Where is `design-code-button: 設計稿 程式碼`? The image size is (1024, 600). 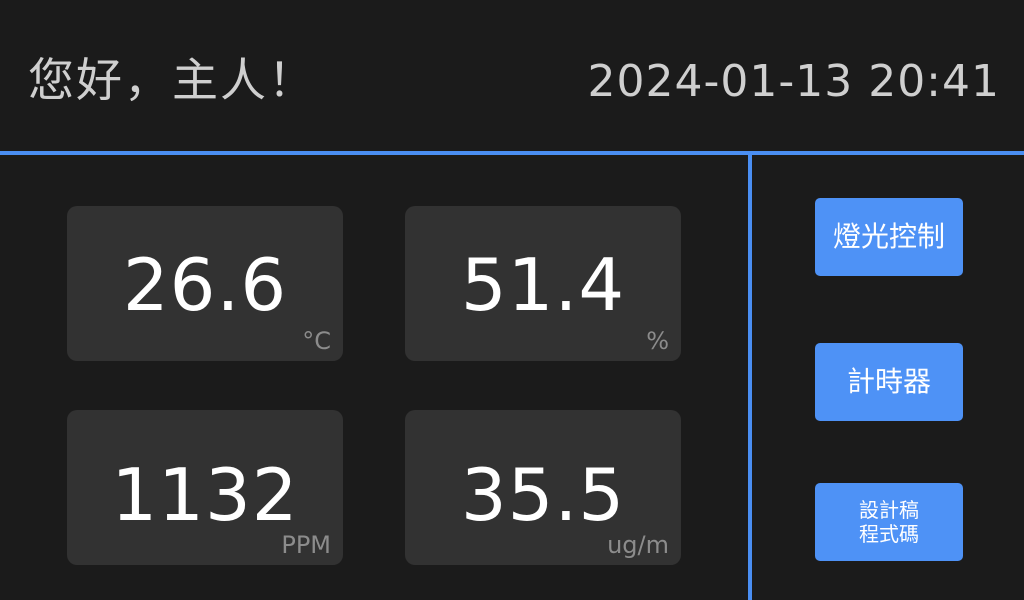 design-code-button: 設計稿 程式碼 is located at coordinates (889, 522).